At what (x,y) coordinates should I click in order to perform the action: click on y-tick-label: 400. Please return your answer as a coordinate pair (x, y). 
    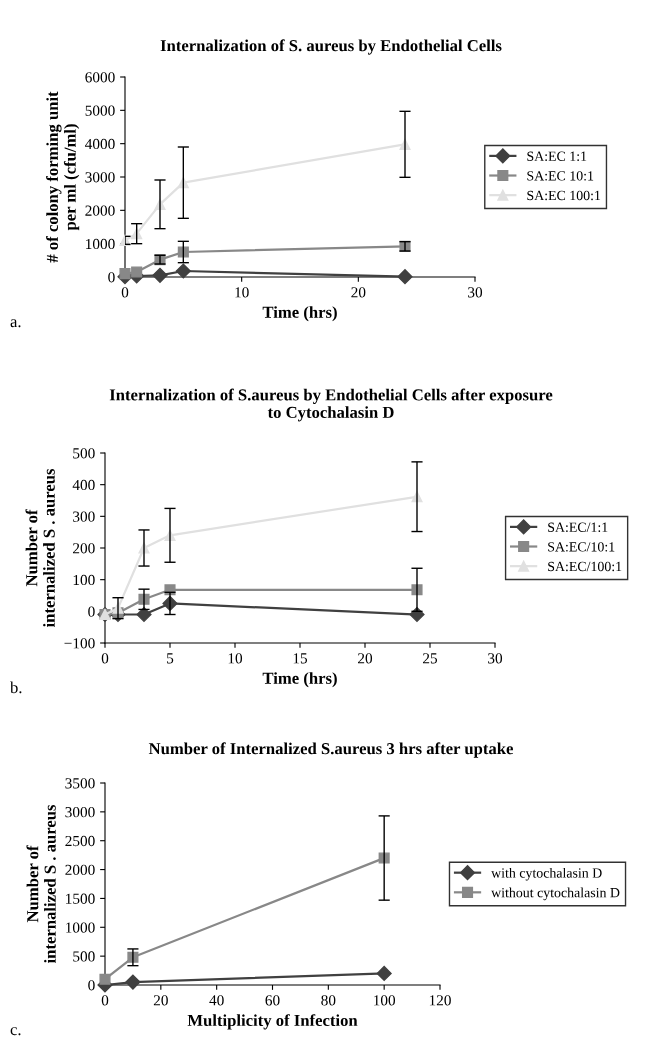
    Looking at the image, I should click on (83, 485).